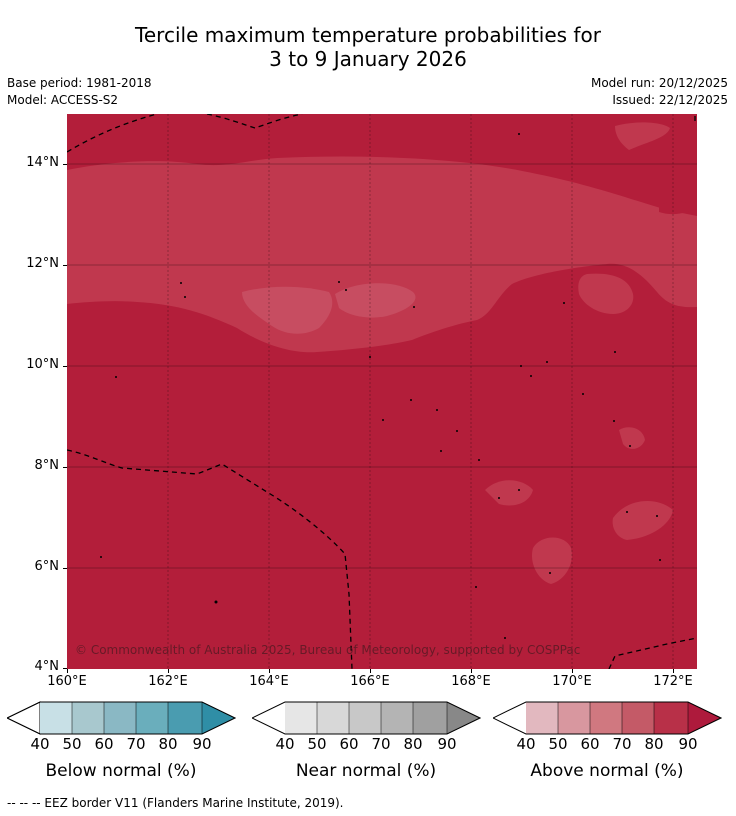 This screenshot has height=816, width=736. What do you see at coordinates (47, 666) in the screenshot?
I see `lat-label: 4°N` at bounding box center [47, 666].